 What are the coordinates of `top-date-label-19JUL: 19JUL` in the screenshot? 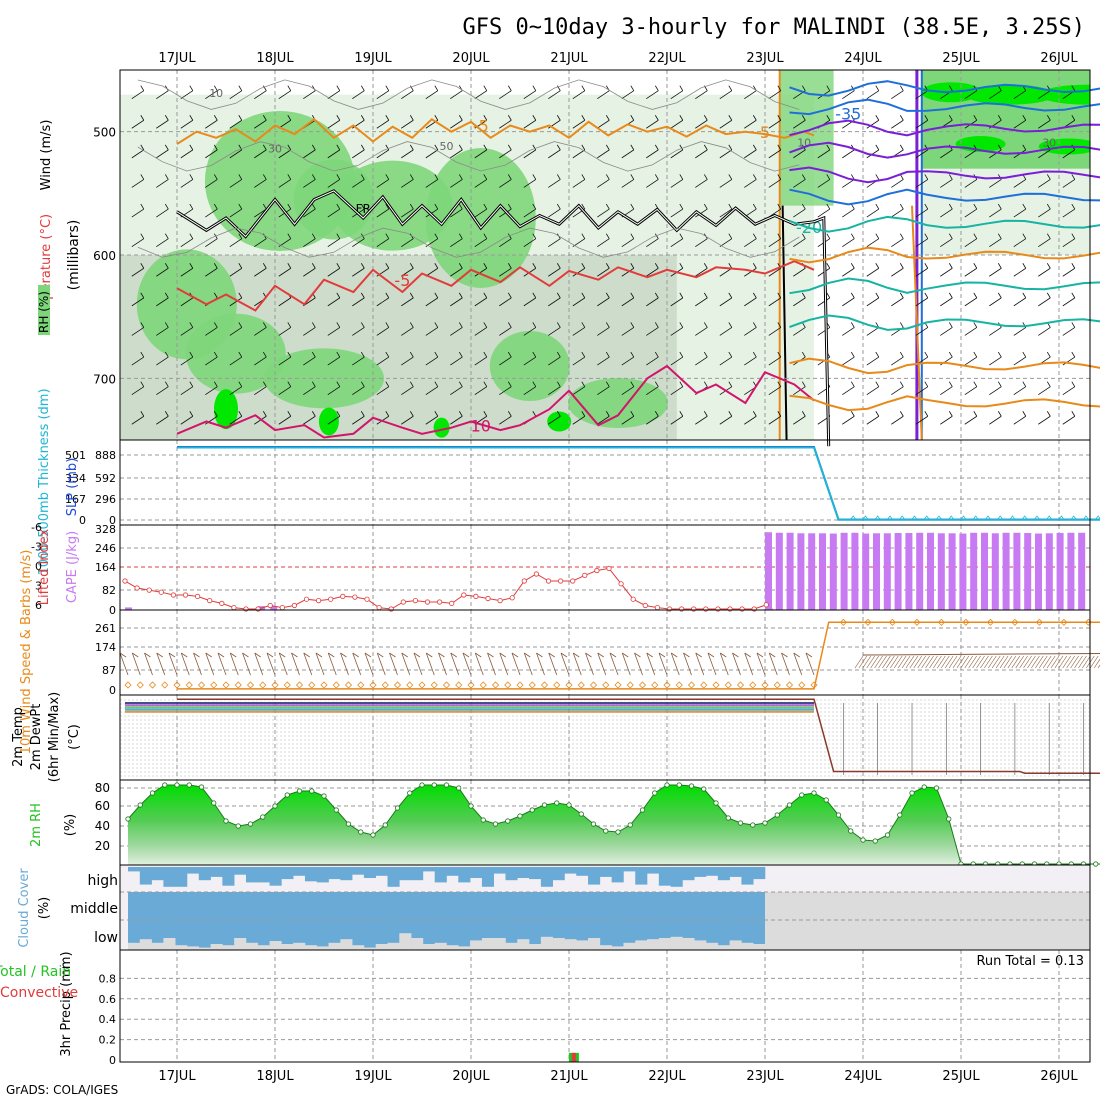 It's located at (373, 58).